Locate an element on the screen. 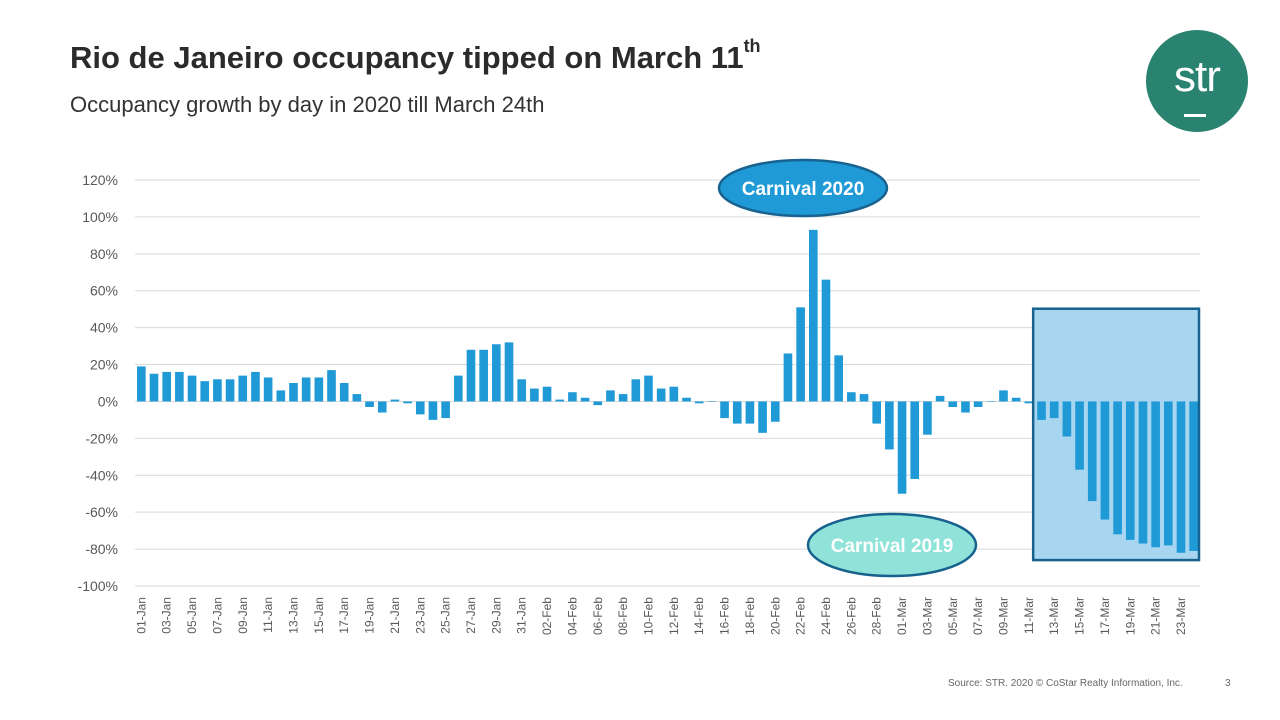 The height and width of the screenshot is (720, 1280). x-tick-label: 09-Mar is located at coordinates (1003, 616).